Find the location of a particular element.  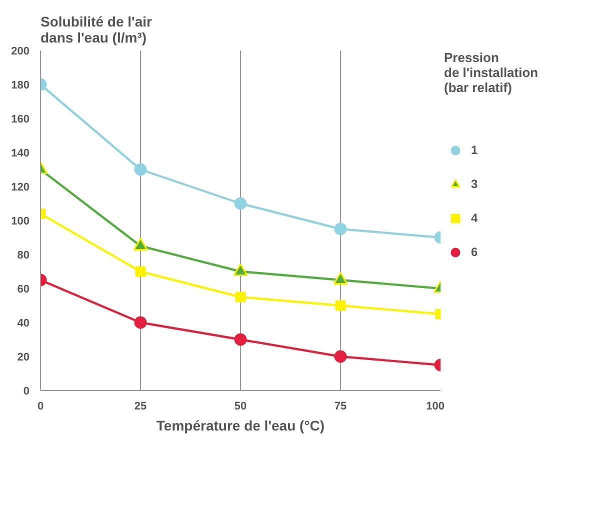

y-tick-label: 0 is located at coordinates (26, 392).